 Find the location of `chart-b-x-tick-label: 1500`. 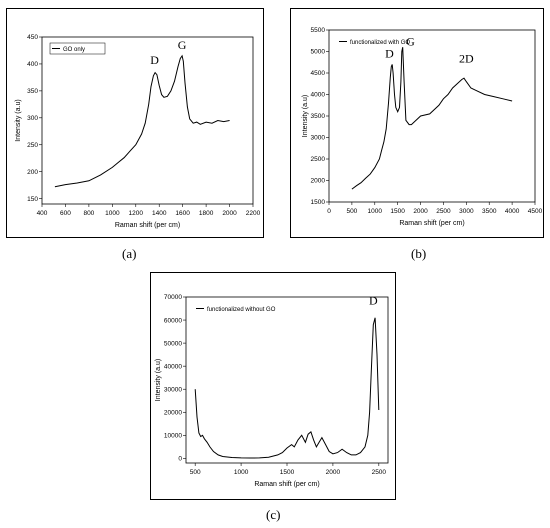

chart-b-x-tick-label: 1500 is located at coordinates (397, 211).